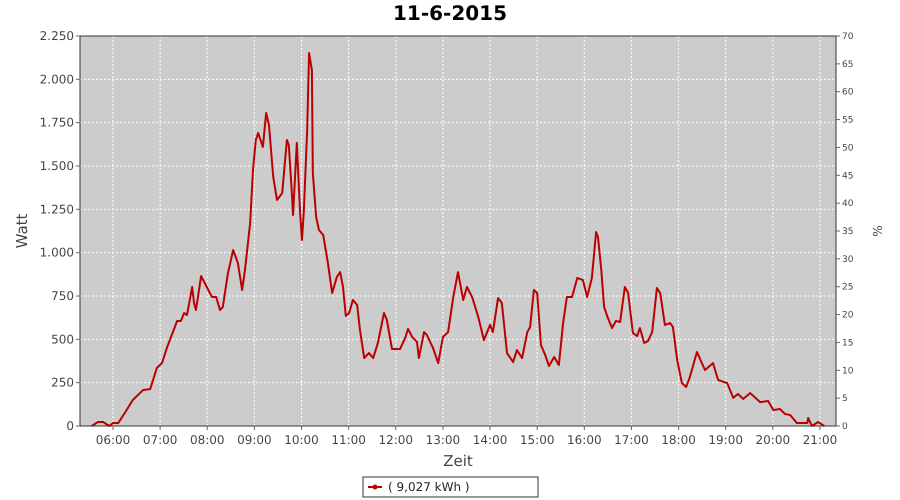 Image resolution: width=900 pixels, height=500 pixels. I want to click on y2-tick-label: 70, so click(848, 37).